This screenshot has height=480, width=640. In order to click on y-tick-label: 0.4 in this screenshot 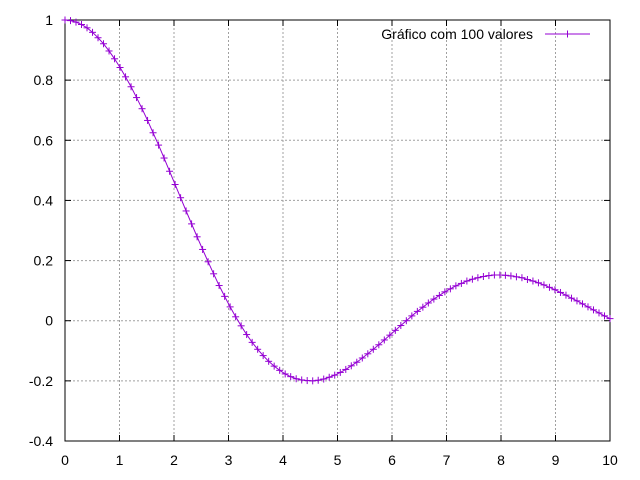, I will do `click(44, 200)`.